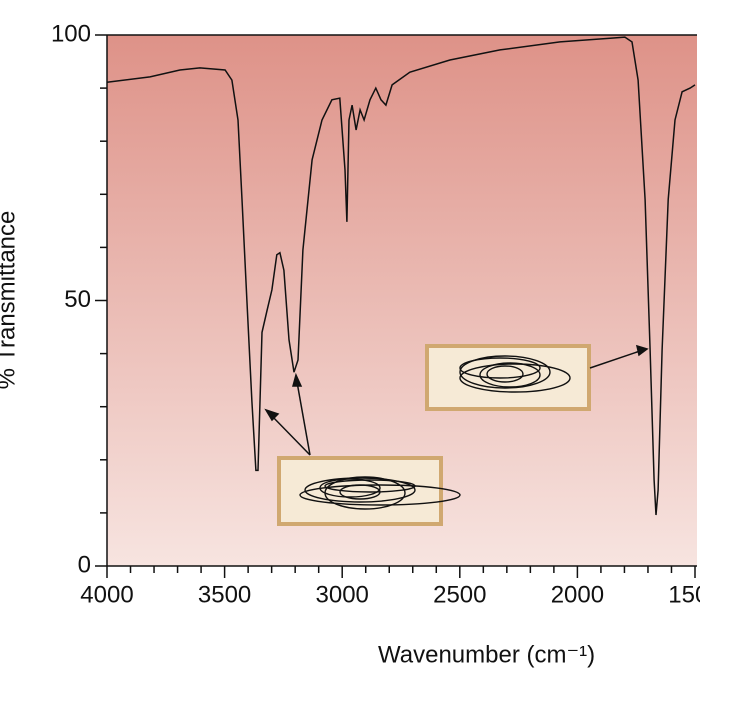  What do you see at coordinates (106, 594) in the screenshot?
I see `x-tick-label: 4000` at bounding box center [106, 594].